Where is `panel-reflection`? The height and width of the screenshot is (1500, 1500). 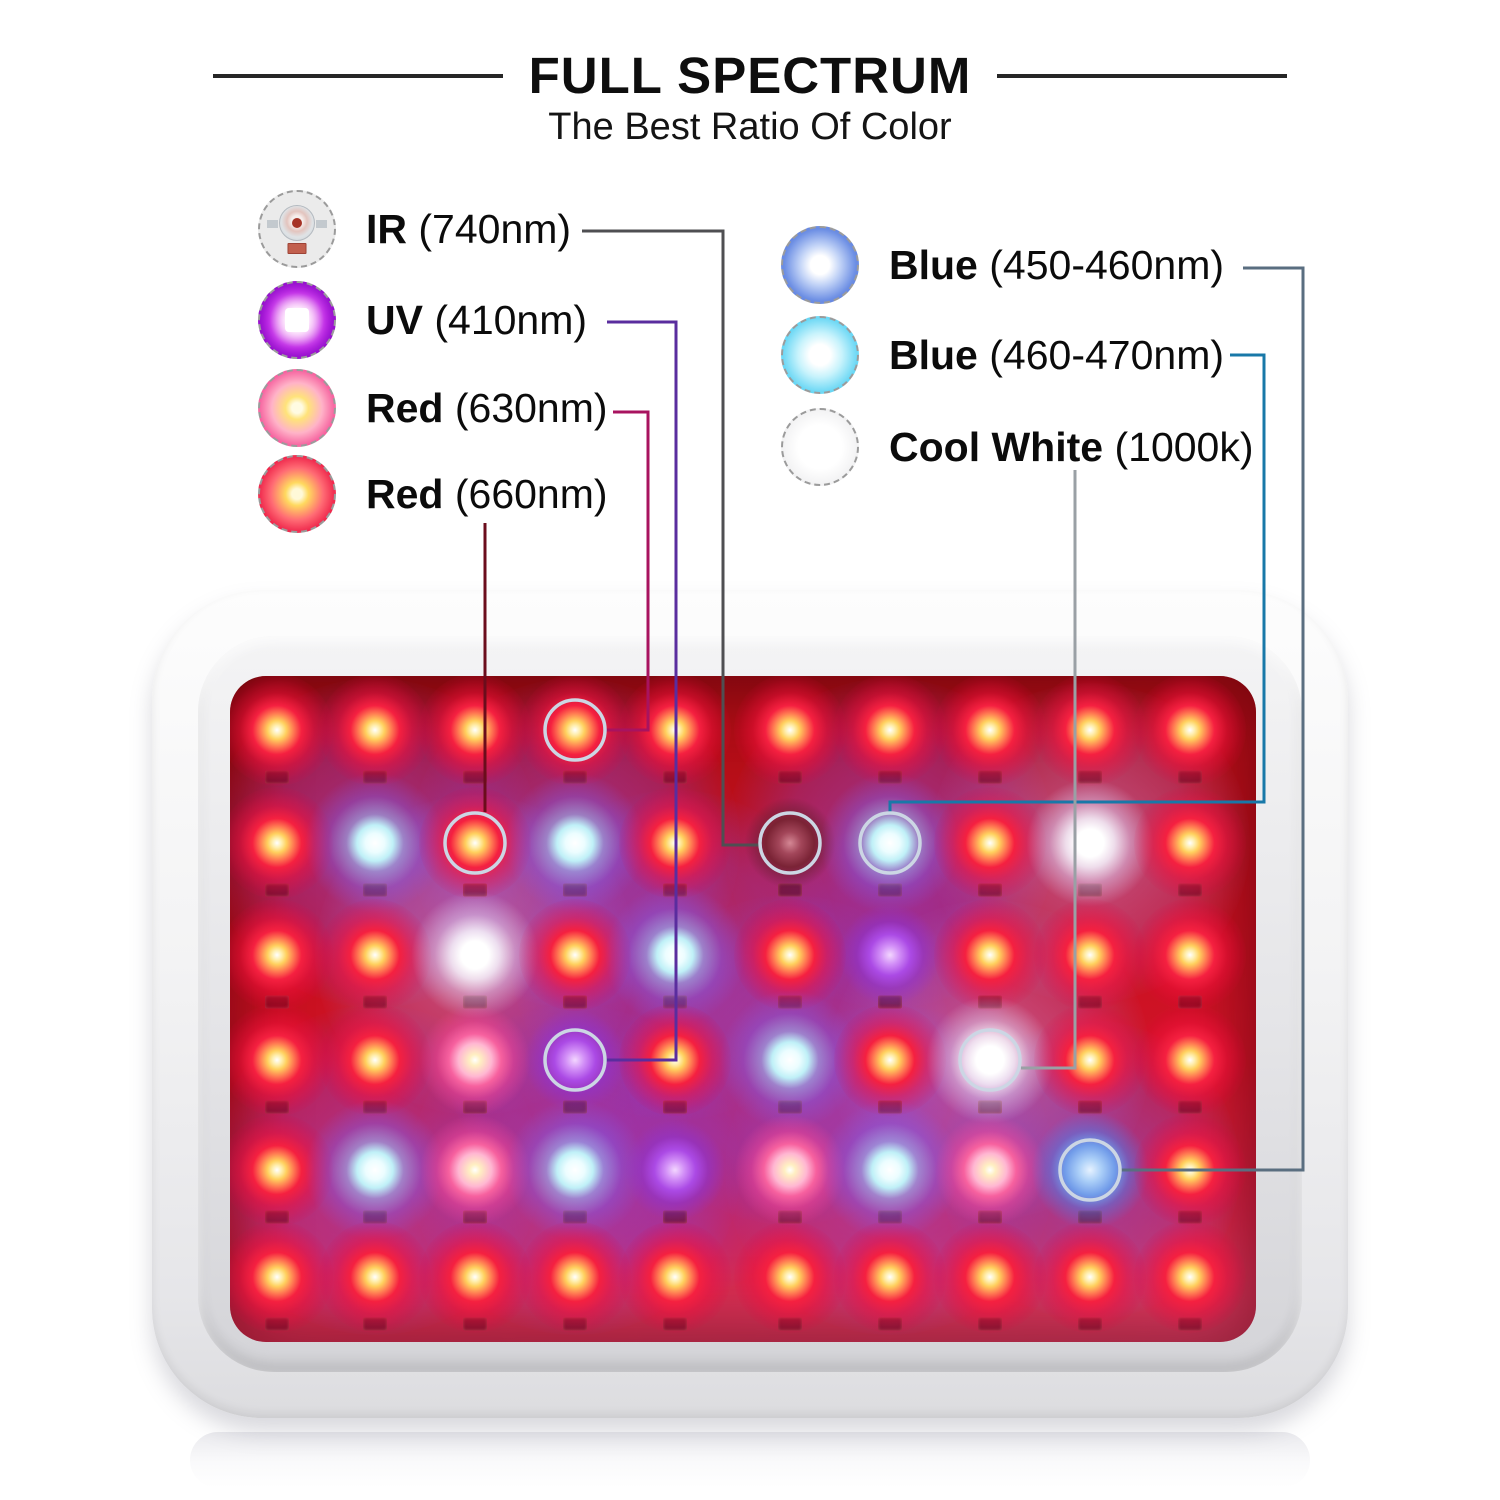
panel-reflection is located at coordinates (750, 1460).